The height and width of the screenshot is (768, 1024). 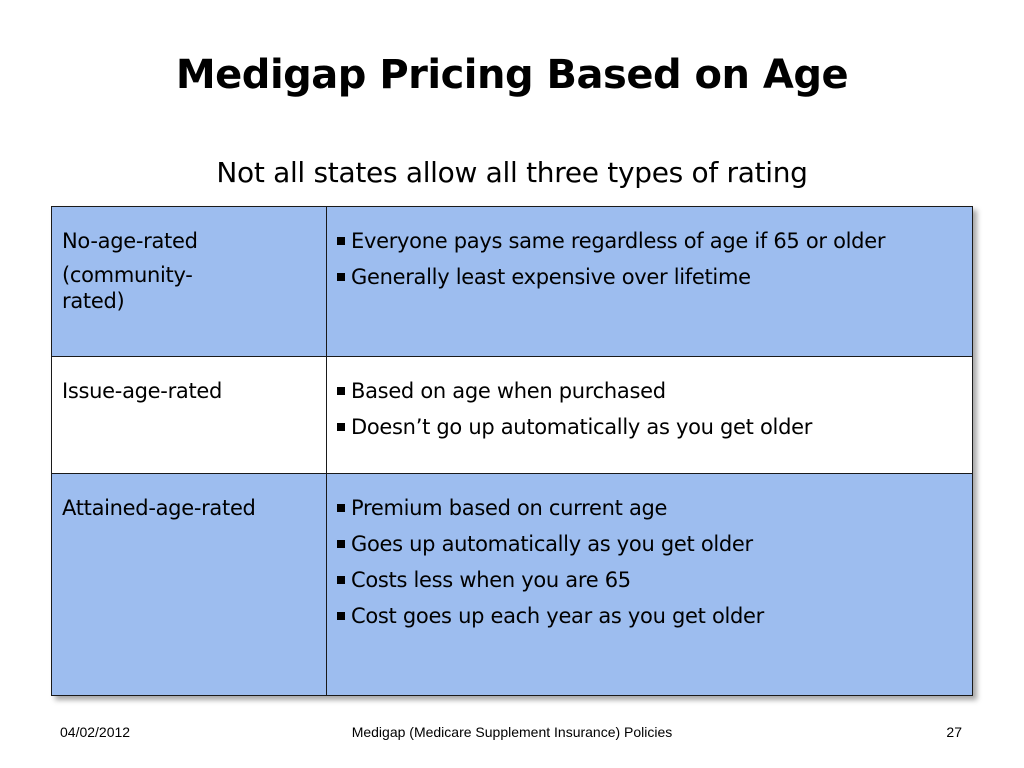 I want to click on type-cell: Issue-age-rated, so click(x=189, y=415).